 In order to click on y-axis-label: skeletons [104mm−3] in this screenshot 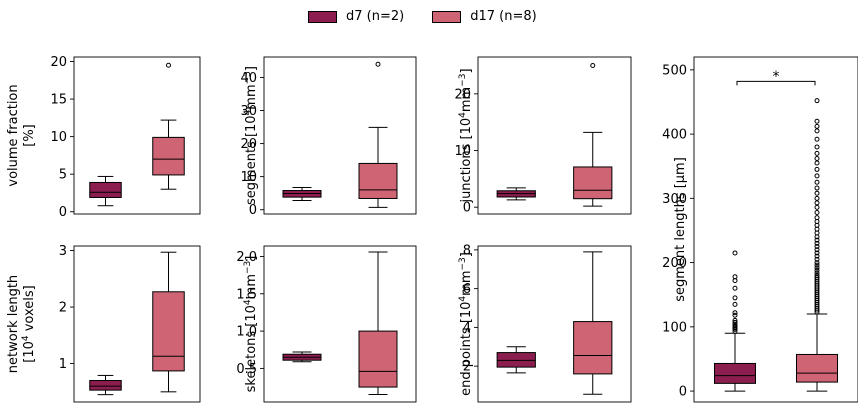, I will do `click(251, 324)`.